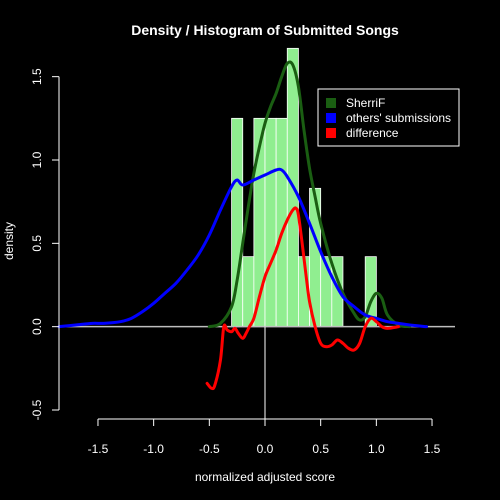  What do you see at coordinates (45, 244) in the screenshot?
I see `y-axis: -0.5 0.0 0.5 1.0 1.5` at bounding box center [45, 244].